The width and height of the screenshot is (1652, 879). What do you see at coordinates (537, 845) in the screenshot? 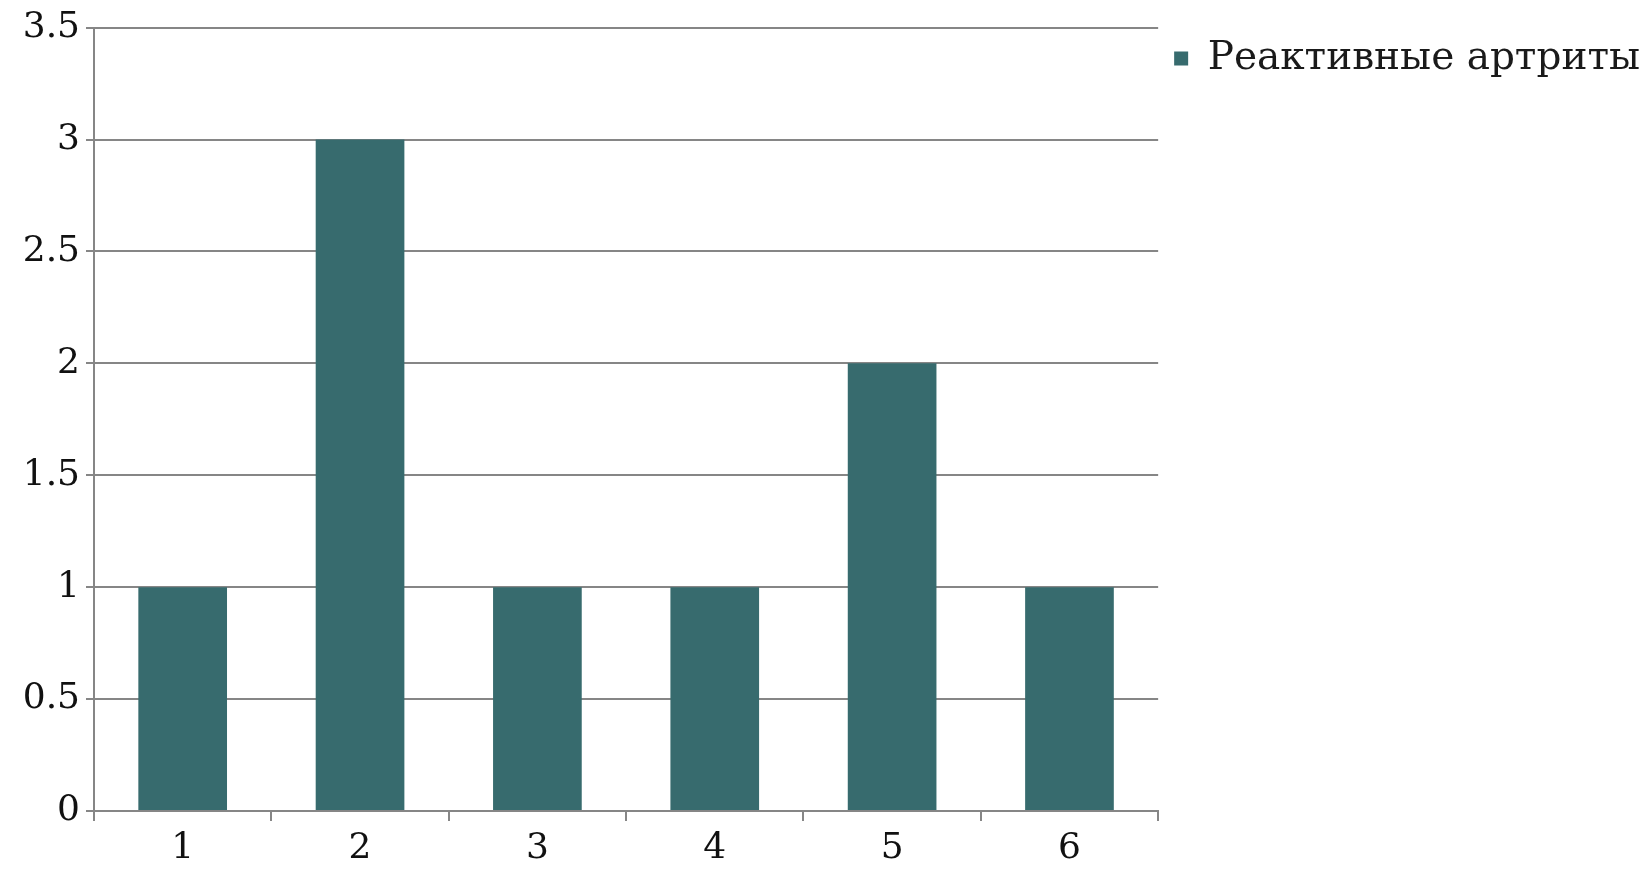
I see `x-tick-label: 3` at bounding box center [537, 845].